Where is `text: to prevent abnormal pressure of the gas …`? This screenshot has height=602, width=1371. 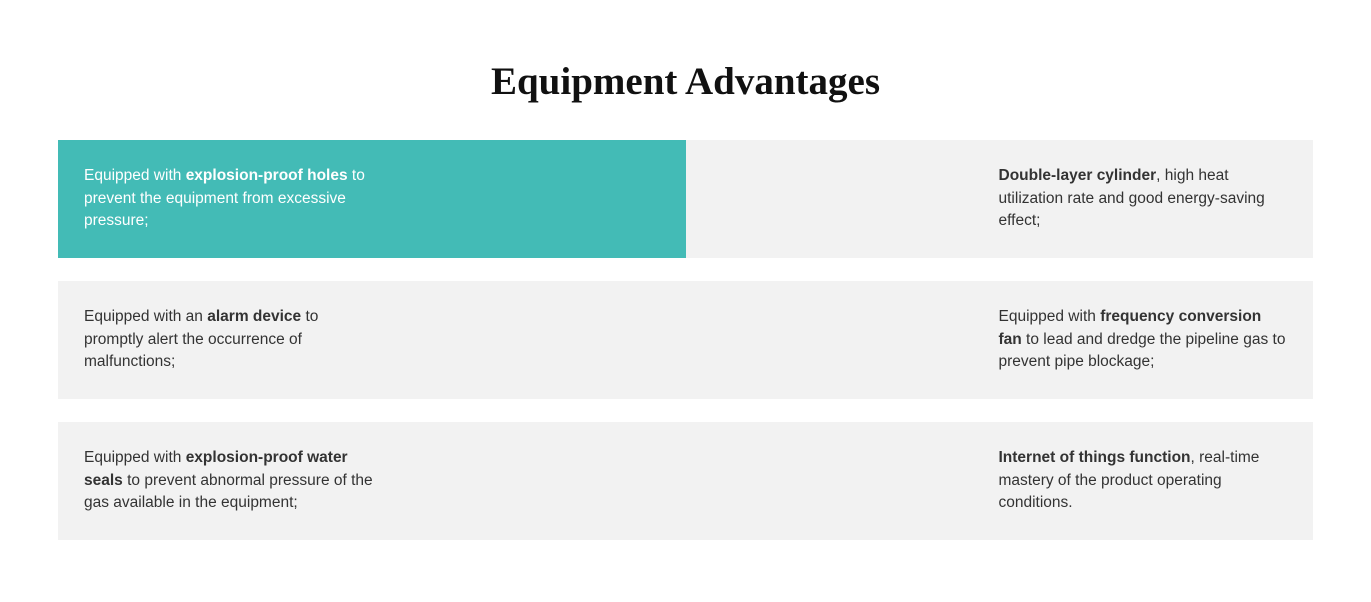 text: to prevent abnormal pressure of the gas … is located at coordinates (228, 491).